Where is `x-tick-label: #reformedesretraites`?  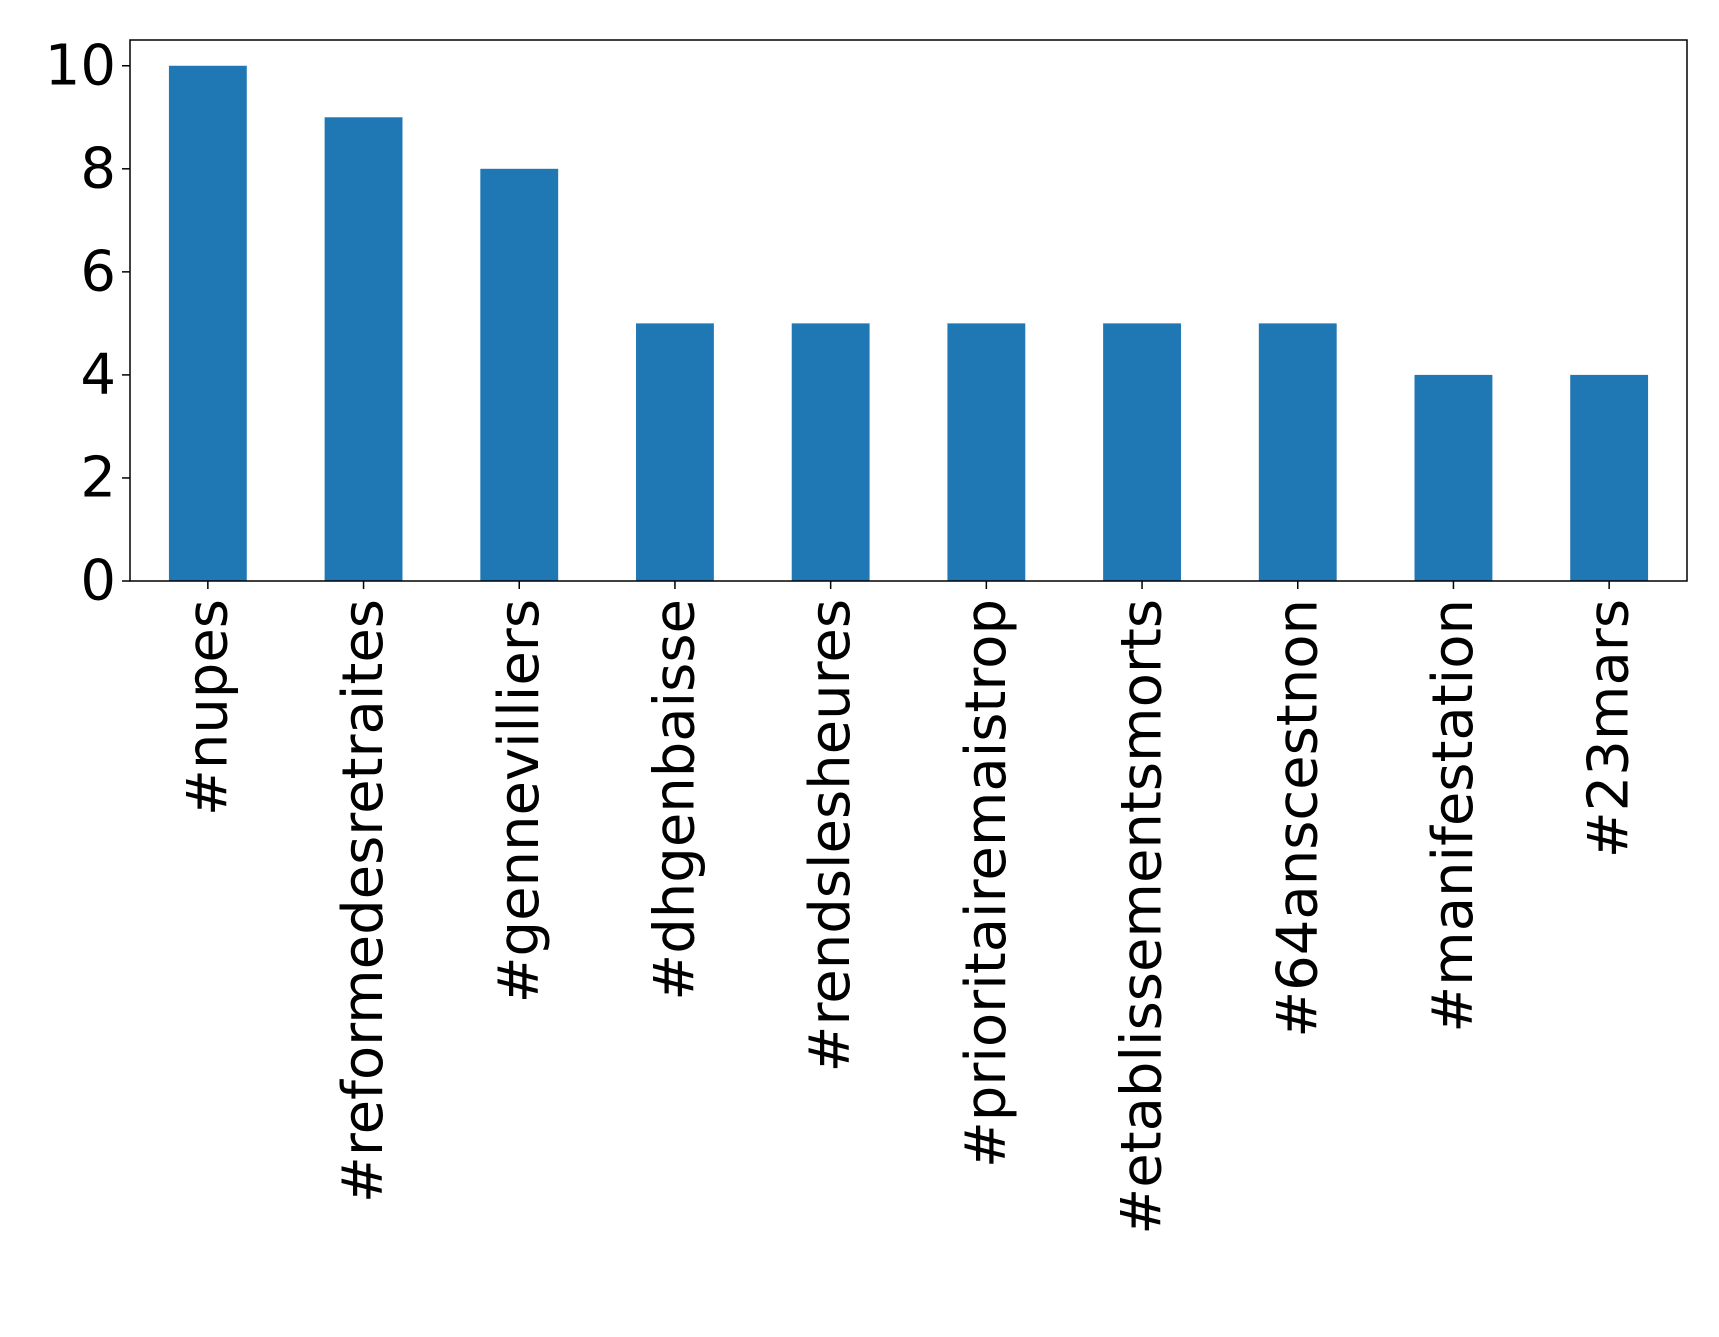
x-tick-label: #reformedesretraites is located at coordinates (363, 901).